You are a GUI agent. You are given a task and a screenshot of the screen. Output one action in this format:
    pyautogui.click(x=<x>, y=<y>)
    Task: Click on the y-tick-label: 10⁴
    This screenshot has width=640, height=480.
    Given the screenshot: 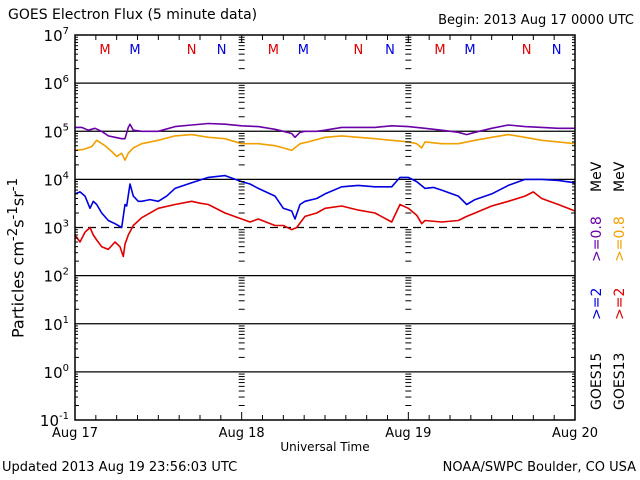 What is the action you would take?
    pyautogui.click(x=56, y=179)
    